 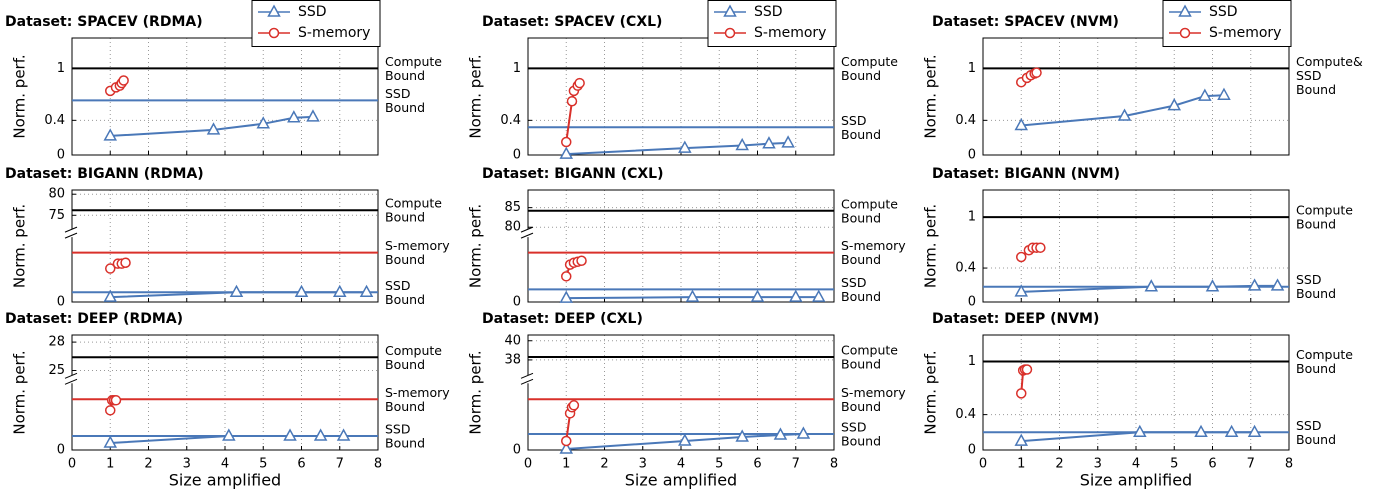 I want to click on x-tick-label: 3, so click(x=643, y=464).